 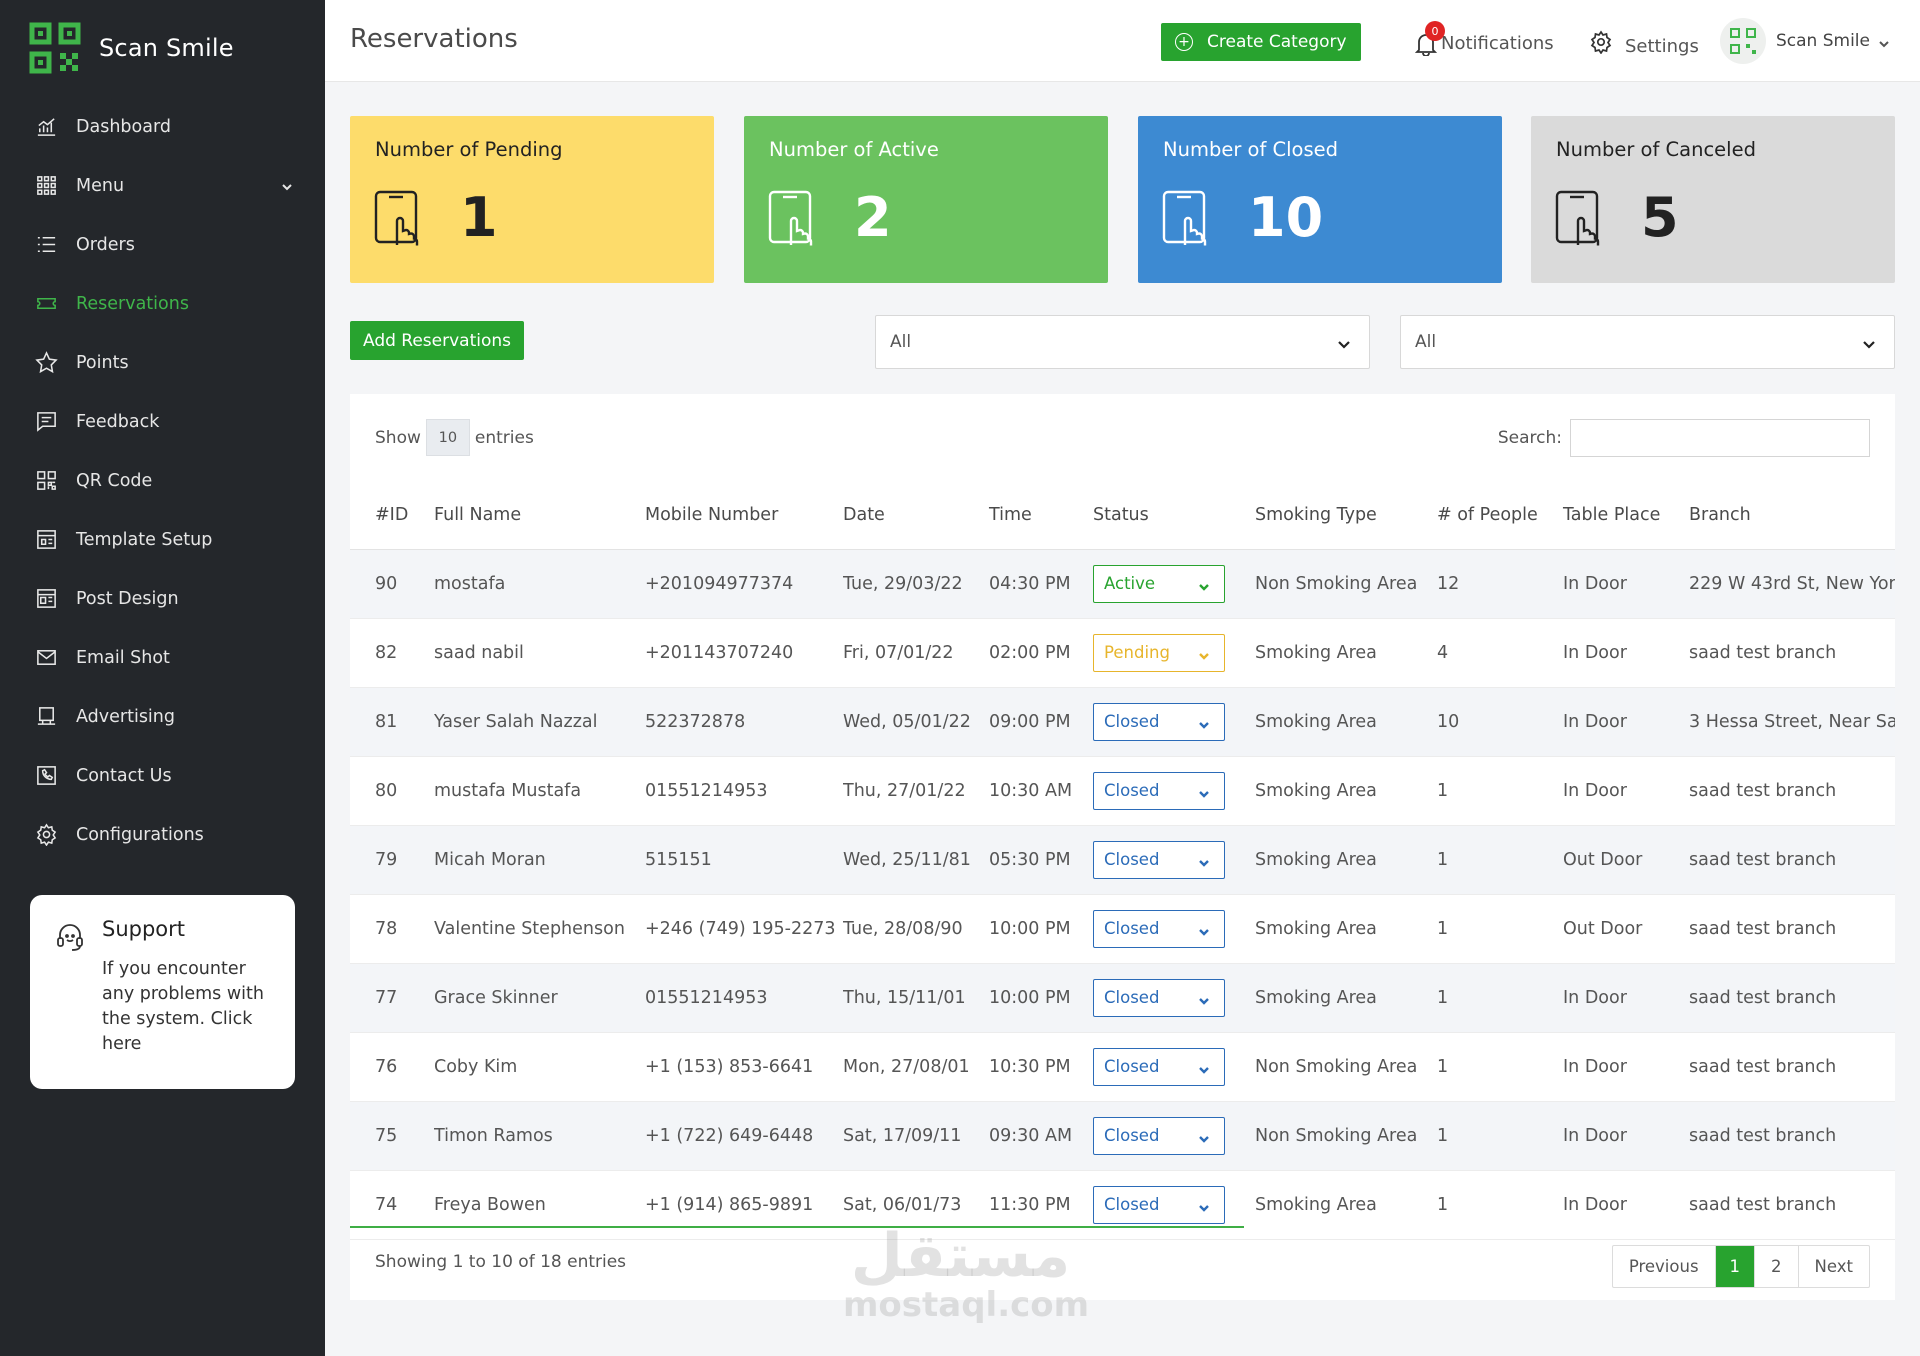 I want to click on support-title: Support, so click(x=144, y=929).